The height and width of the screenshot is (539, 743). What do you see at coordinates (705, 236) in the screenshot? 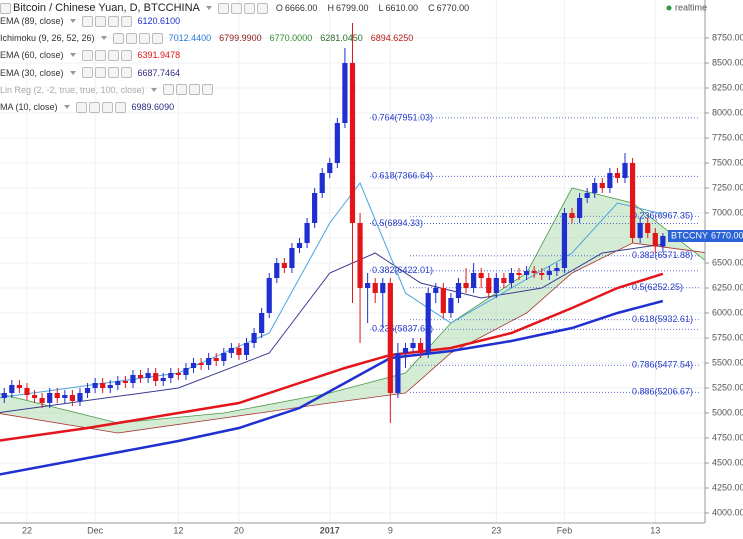
I see `price-tag` at bounding box center [705, 236].